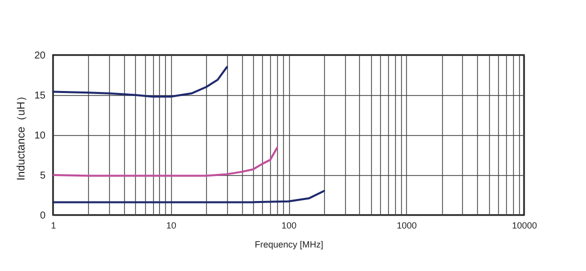  What do you see at coordinates (43, 176) in the screenshot?
I see `y-tick-label: 5` at bounding box center [43, 176].